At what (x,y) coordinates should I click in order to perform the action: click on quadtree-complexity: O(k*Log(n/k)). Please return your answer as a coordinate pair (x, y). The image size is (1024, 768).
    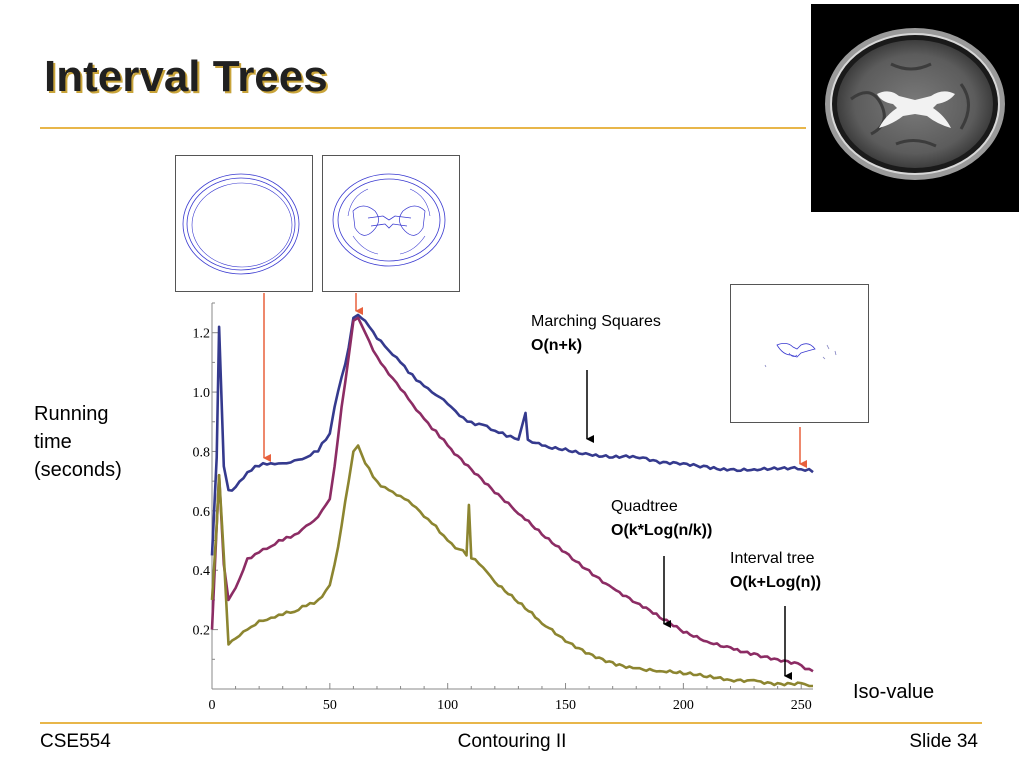
    Looking at the image, I should click on (662, 530).